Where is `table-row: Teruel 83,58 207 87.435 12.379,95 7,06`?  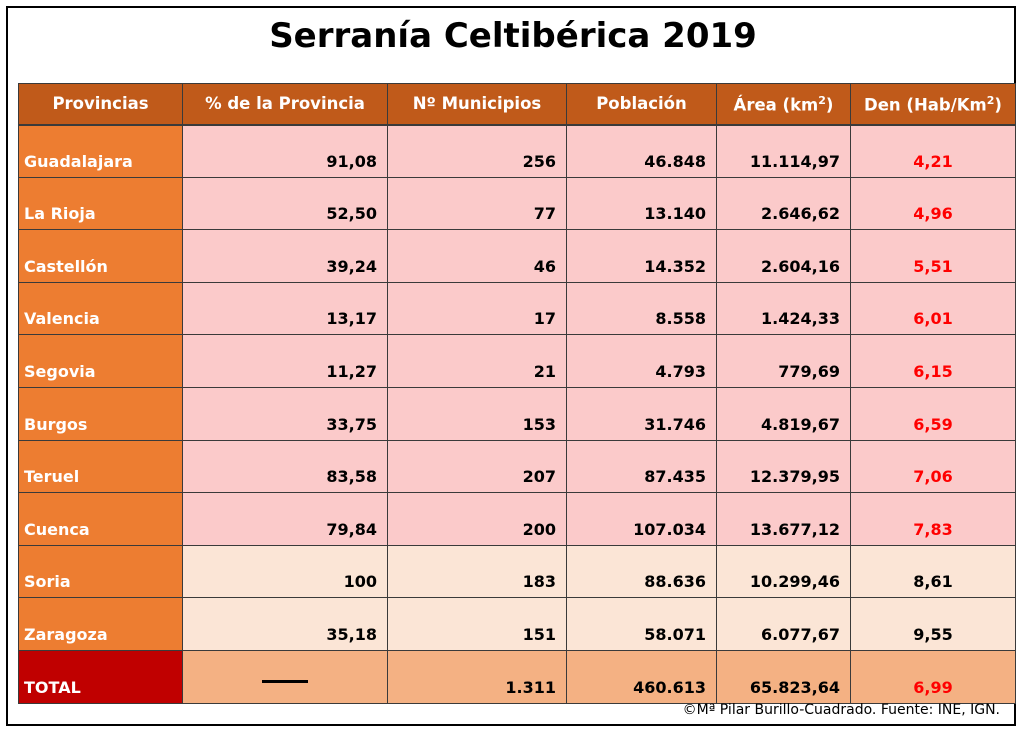
table-row: Teruel 83,58 207 87.435 12.379,95 7,06 is located at coordinates (517, 466).